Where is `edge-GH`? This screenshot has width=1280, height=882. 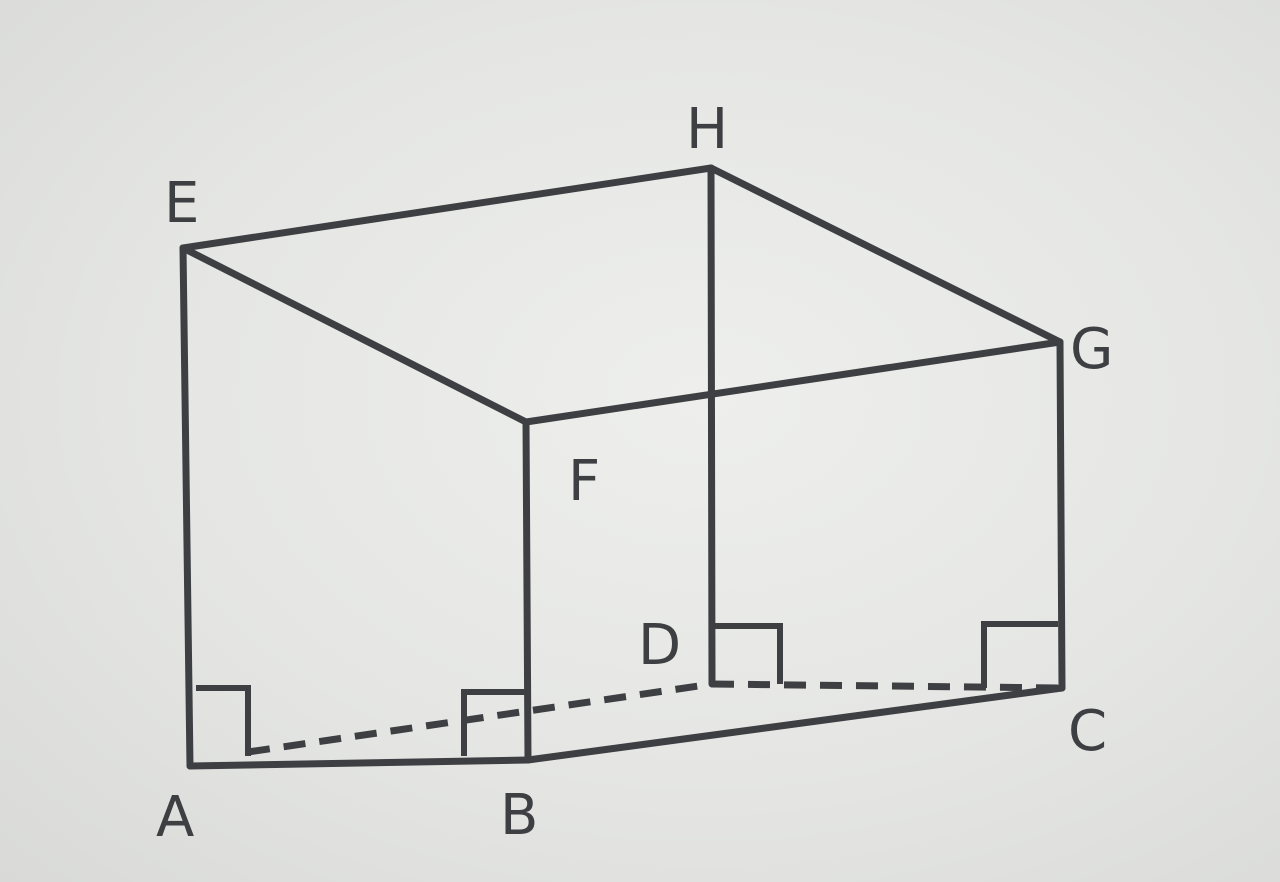 edge-GH is located at coordinates (885, 255).